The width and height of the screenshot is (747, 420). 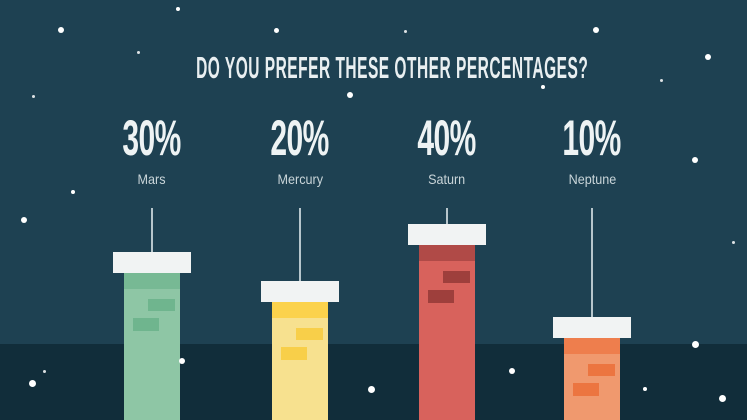 I want to click on category-label-mercury: Mercury, so click(x=300, y=179).